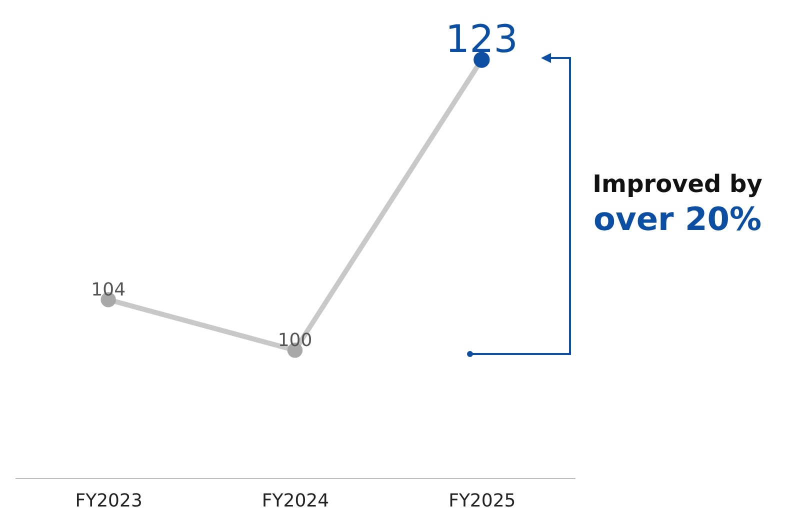 The width and height of the screenshot is (788, 514). What do you see at coordinates (108, 501) in the screenshot?
I see `x-tick-label: FY2023` at bounding box center [108, 501].